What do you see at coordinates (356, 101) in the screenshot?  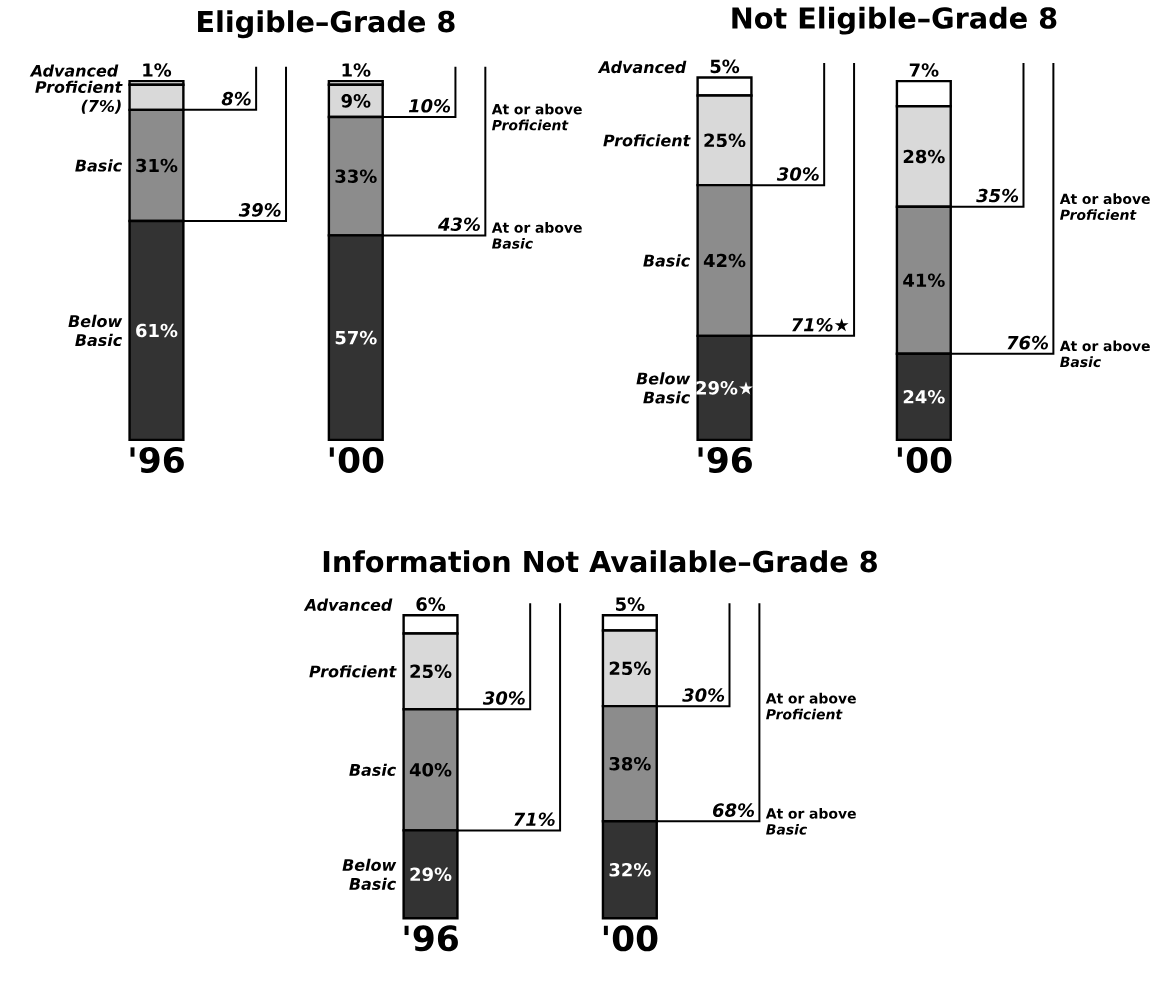 I see `data-label: 9%` at bounding box center [356, 101].